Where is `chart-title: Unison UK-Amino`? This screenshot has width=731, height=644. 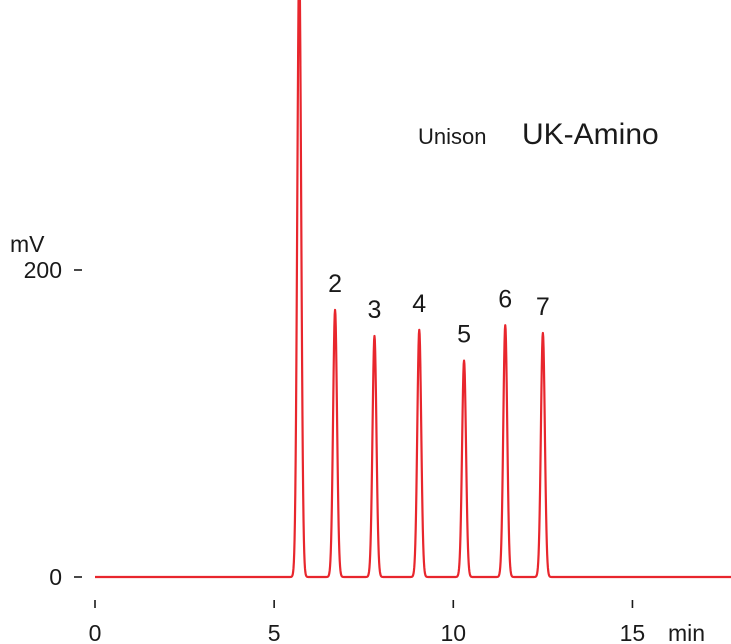
chart-title: Unison UK-Amino is located at coordinates (538, 134).